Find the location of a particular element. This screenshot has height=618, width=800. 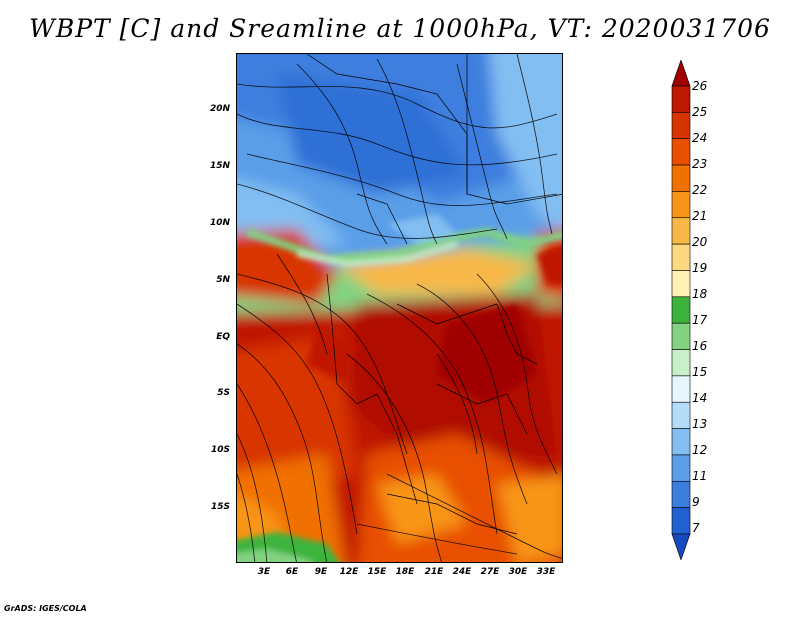

colorbar-arrow-top is located at coordinates (681, 73).